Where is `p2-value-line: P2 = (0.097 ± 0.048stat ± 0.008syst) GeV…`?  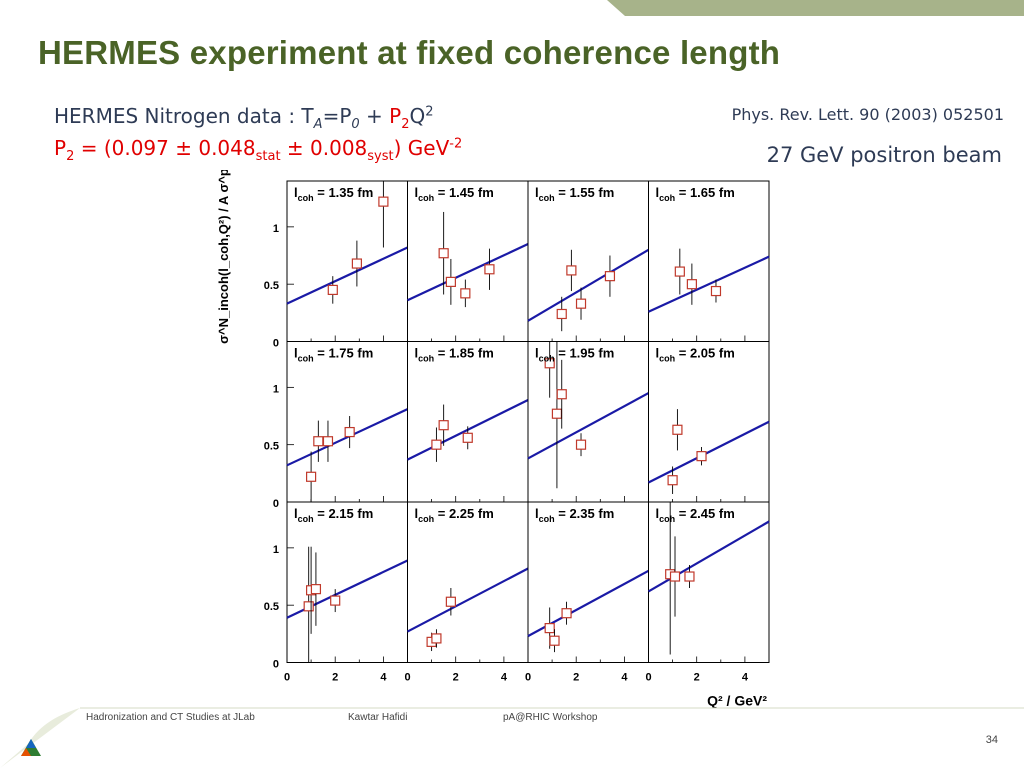 p2-value-line: P2 = (0.097 ± 0.048stat ± 0.008syst) GeV… is located at coordinates (258, 150).